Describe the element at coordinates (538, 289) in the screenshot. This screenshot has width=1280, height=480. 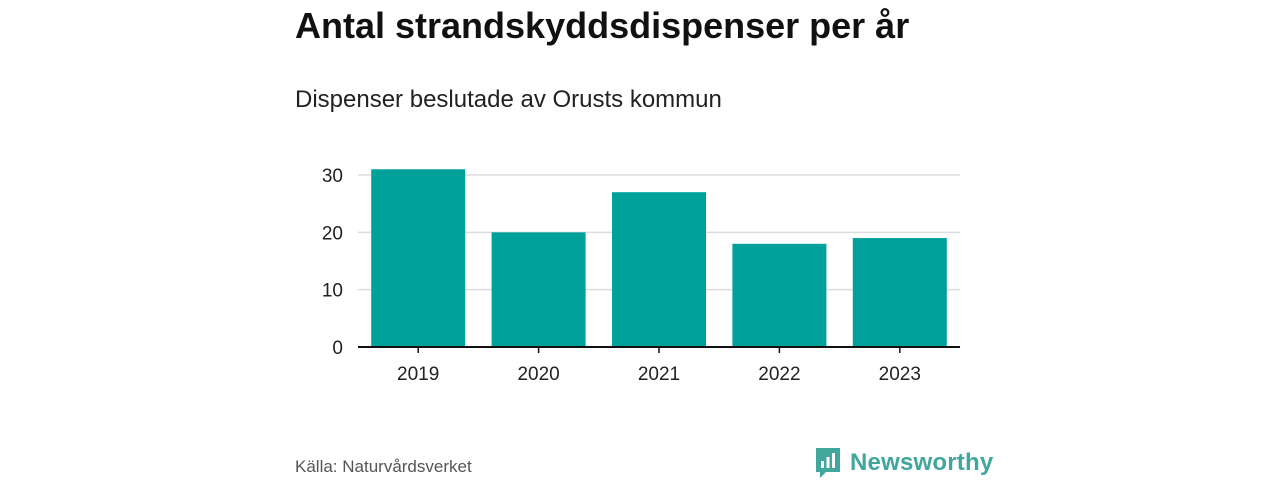
I see `bar-2020` at that location.